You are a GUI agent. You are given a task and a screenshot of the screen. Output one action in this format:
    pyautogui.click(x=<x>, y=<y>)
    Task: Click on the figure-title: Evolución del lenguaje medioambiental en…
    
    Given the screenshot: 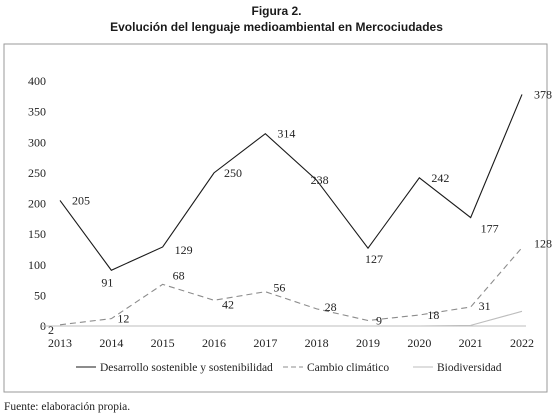 What is the action you would take?
    pyautogui.click(x=276, y=27)
    